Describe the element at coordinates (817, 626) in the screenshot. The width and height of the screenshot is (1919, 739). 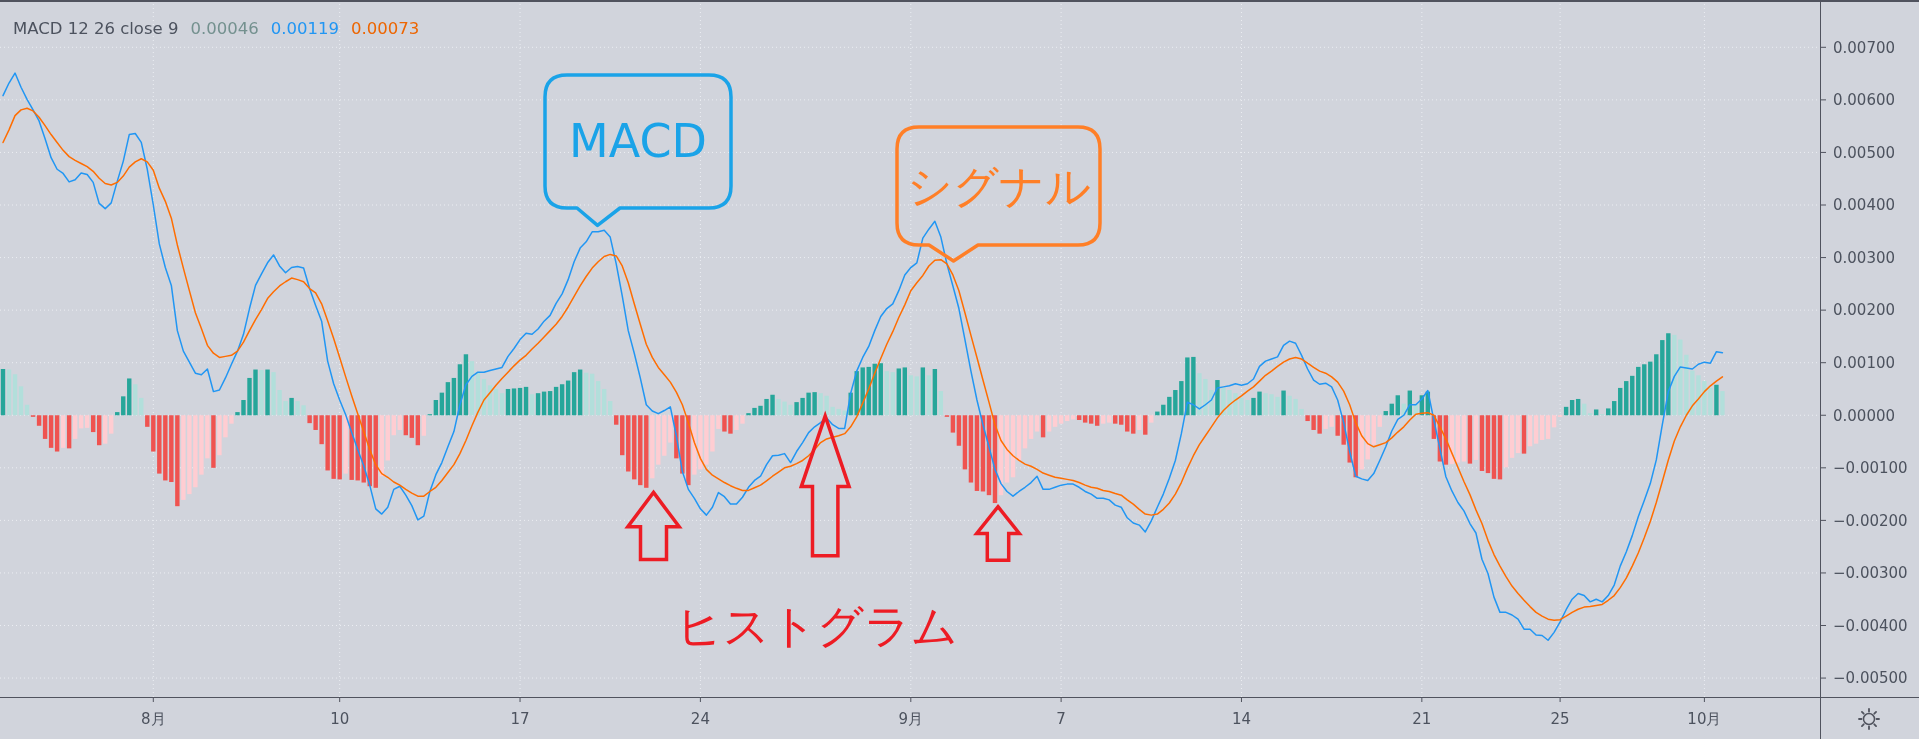
I see `annotation: ヒストグラム` at that location.